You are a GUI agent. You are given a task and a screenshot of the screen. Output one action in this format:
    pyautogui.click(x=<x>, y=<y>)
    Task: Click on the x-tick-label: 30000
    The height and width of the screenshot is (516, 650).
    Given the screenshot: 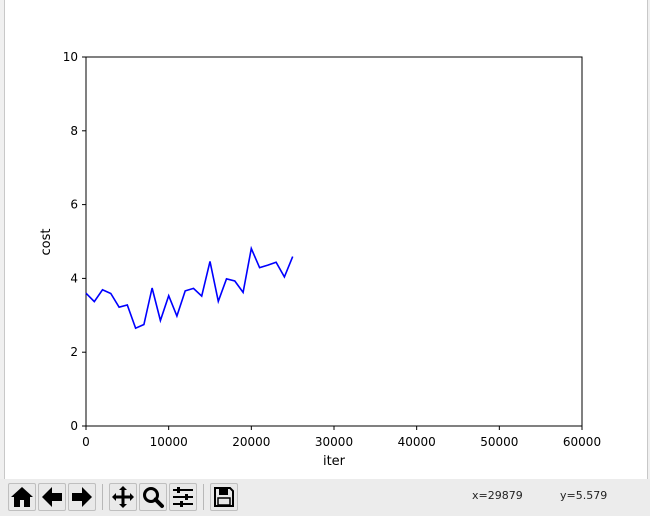 What is the action you would take?
    pyautogui.click(x=334, y=442)
    